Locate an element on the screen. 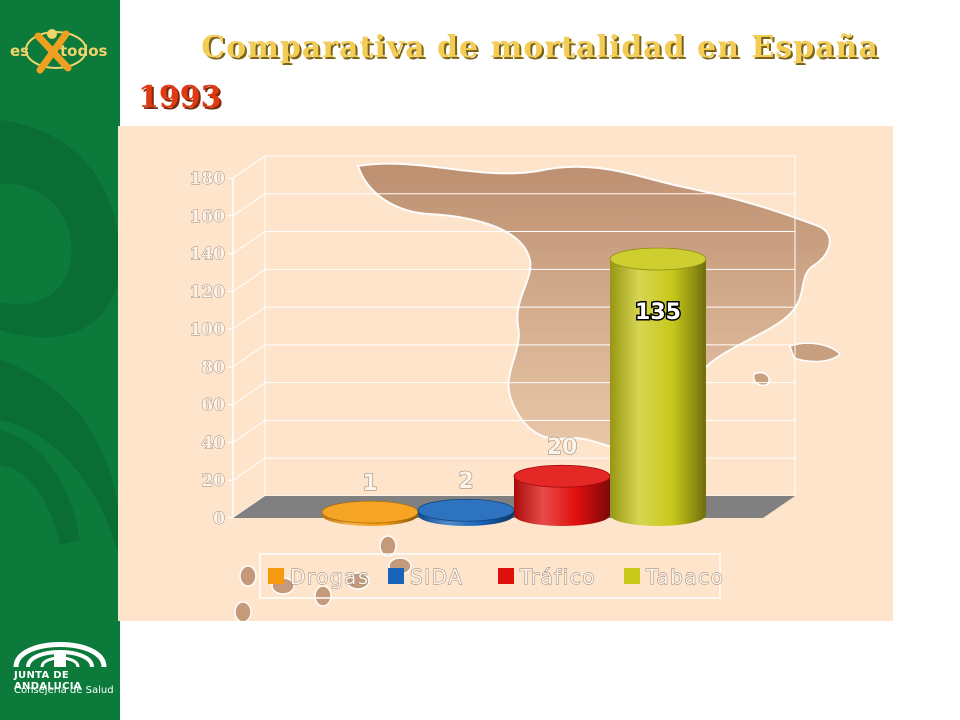  legend-box is located at coordinates (490, 576).